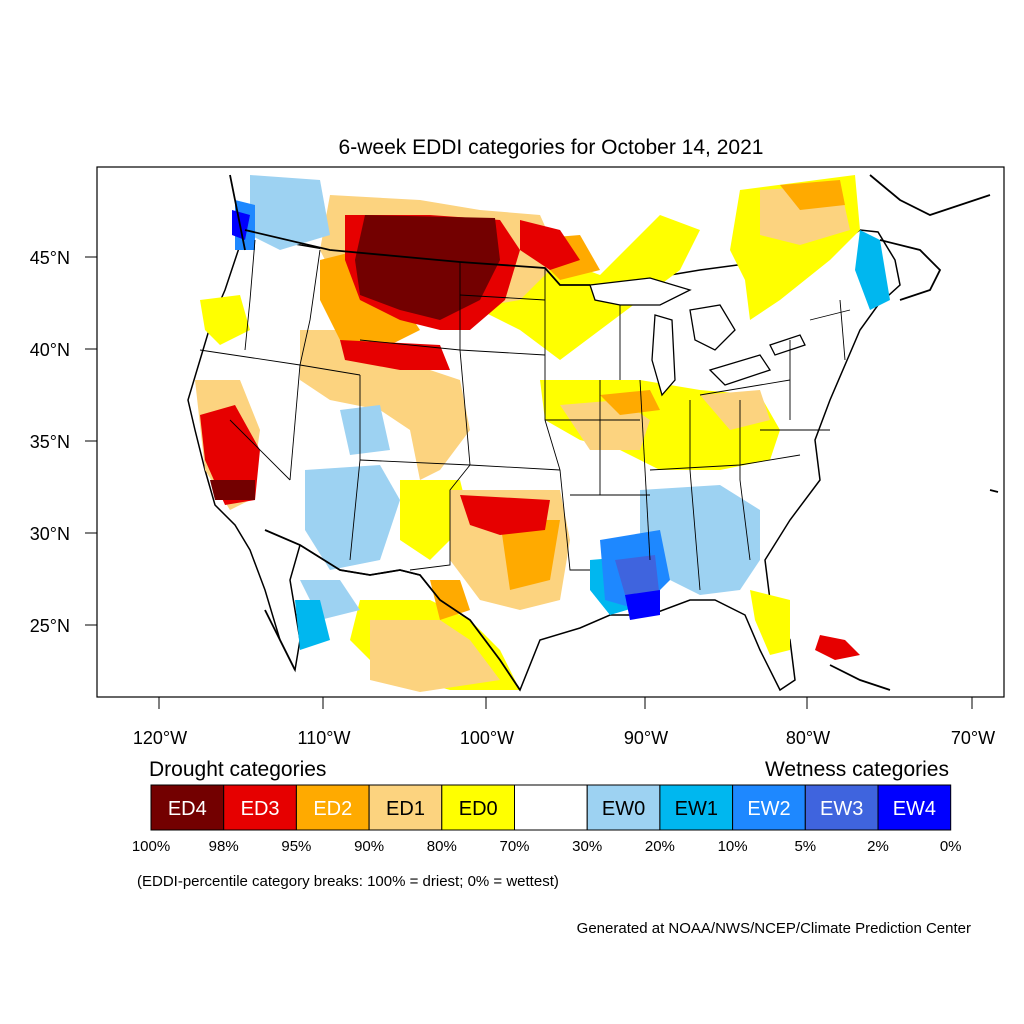 This screenshot has width=1024, height=1024. I want to click on legend-label-ed4: ED4, so click(187, 809).